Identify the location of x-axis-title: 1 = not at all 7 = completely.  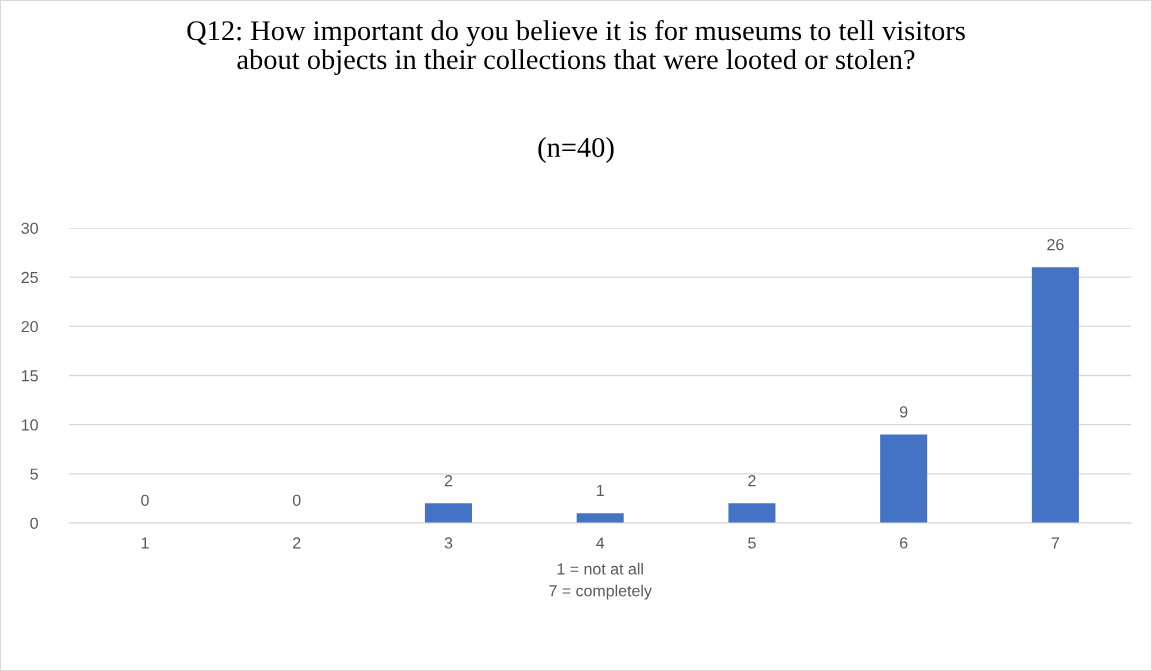
(600, 581).